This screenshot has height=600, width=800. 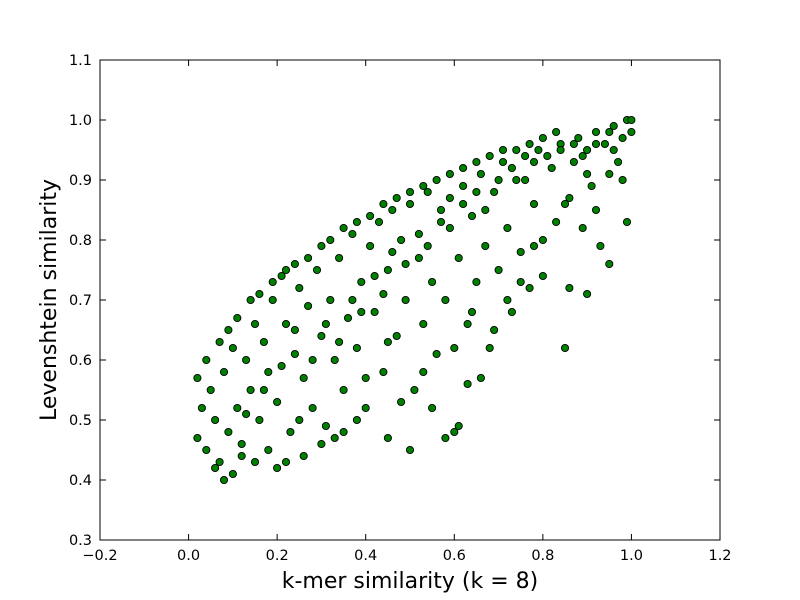 What do you see at coordinates (80, 481) in the screenshot?
I see `y-tick-label: 0.4` at bounding box center [80, 481].